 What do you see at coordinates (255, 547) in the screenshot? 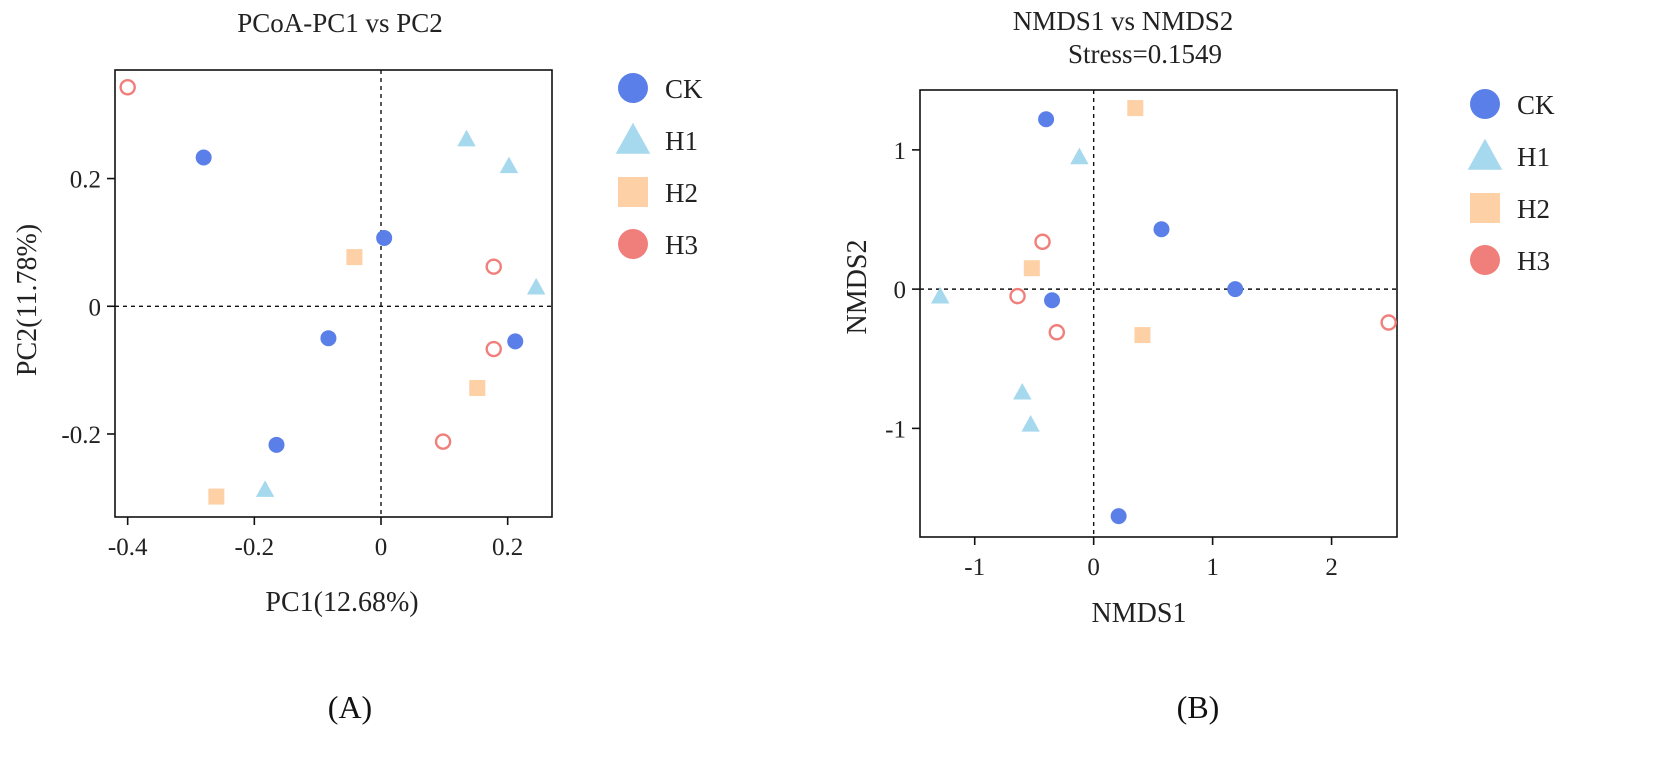
I see `panel-a-x-tick-label: -0.2` at bounding box center [255, 547].